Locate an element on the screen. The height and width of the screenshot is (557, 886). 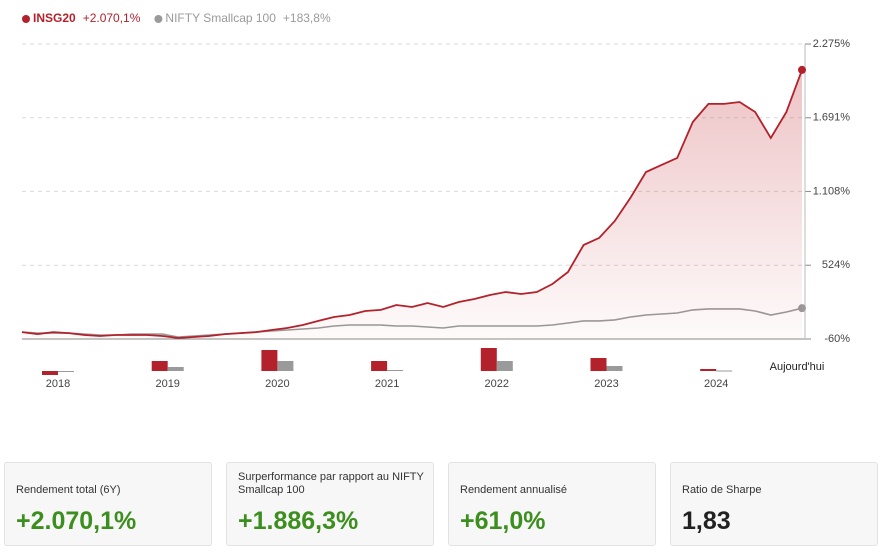
end-label: Aujourd'hui is located at coordinates (797, 367).